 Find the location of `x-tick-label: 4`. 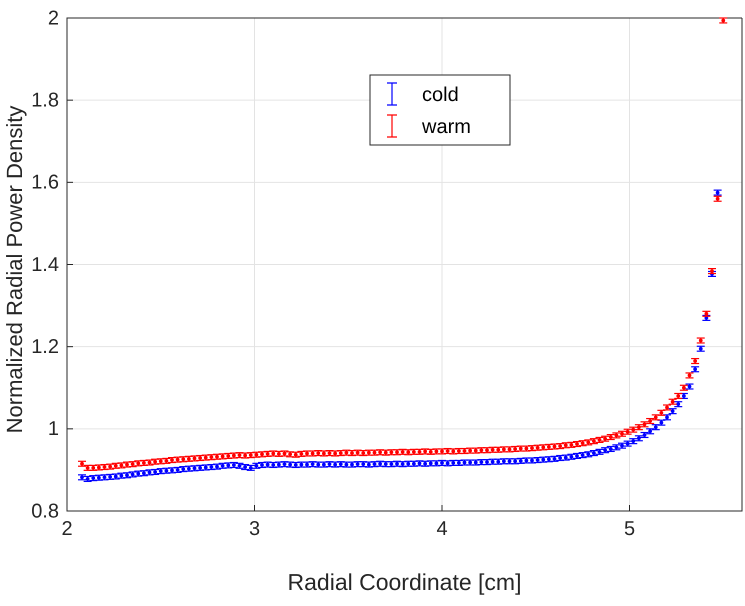

x-tick-label: 4 is located at coordinates (442, 529).